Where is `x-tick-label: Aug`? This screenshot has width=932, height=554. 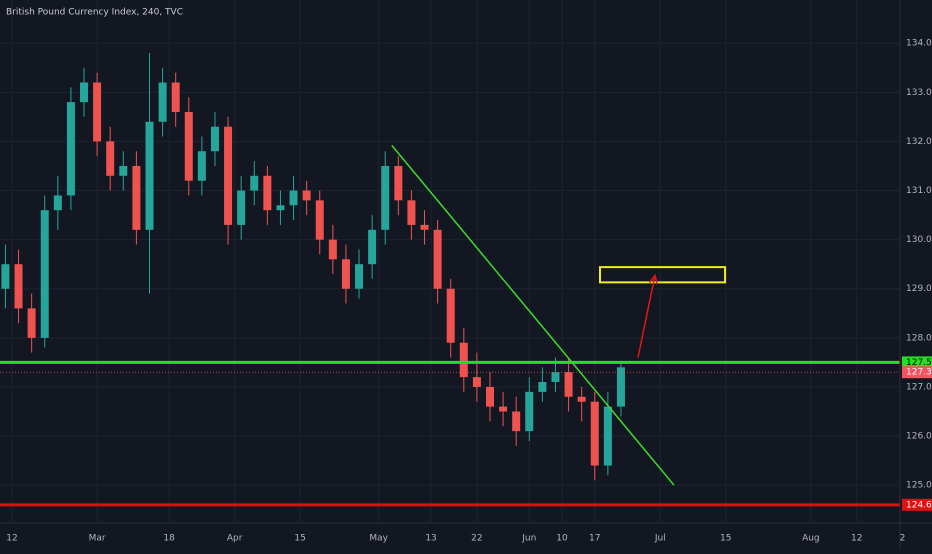 x-tick-label: Aug is located at coordinates (811, 539).